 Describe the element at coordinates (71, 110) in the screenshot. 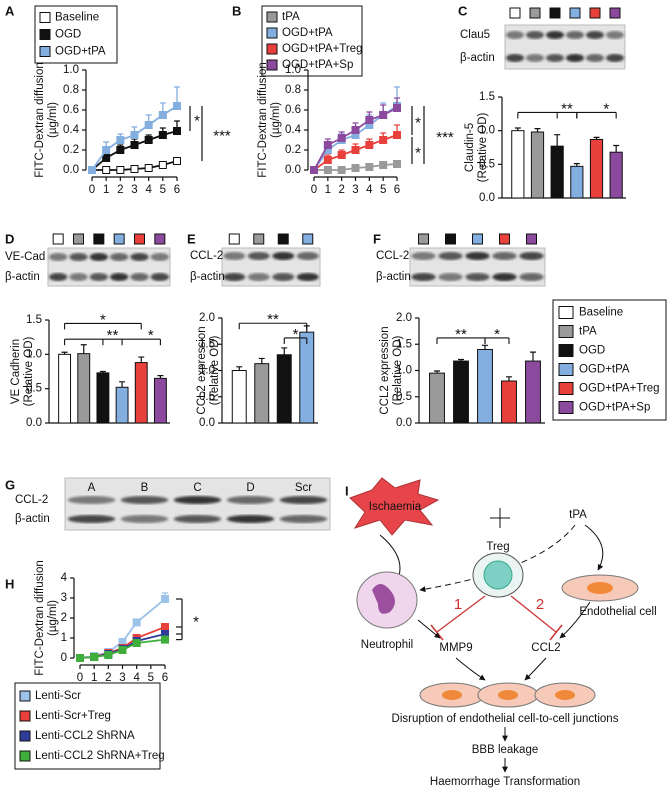

I see `y-tick-label: 0.6` at that location.